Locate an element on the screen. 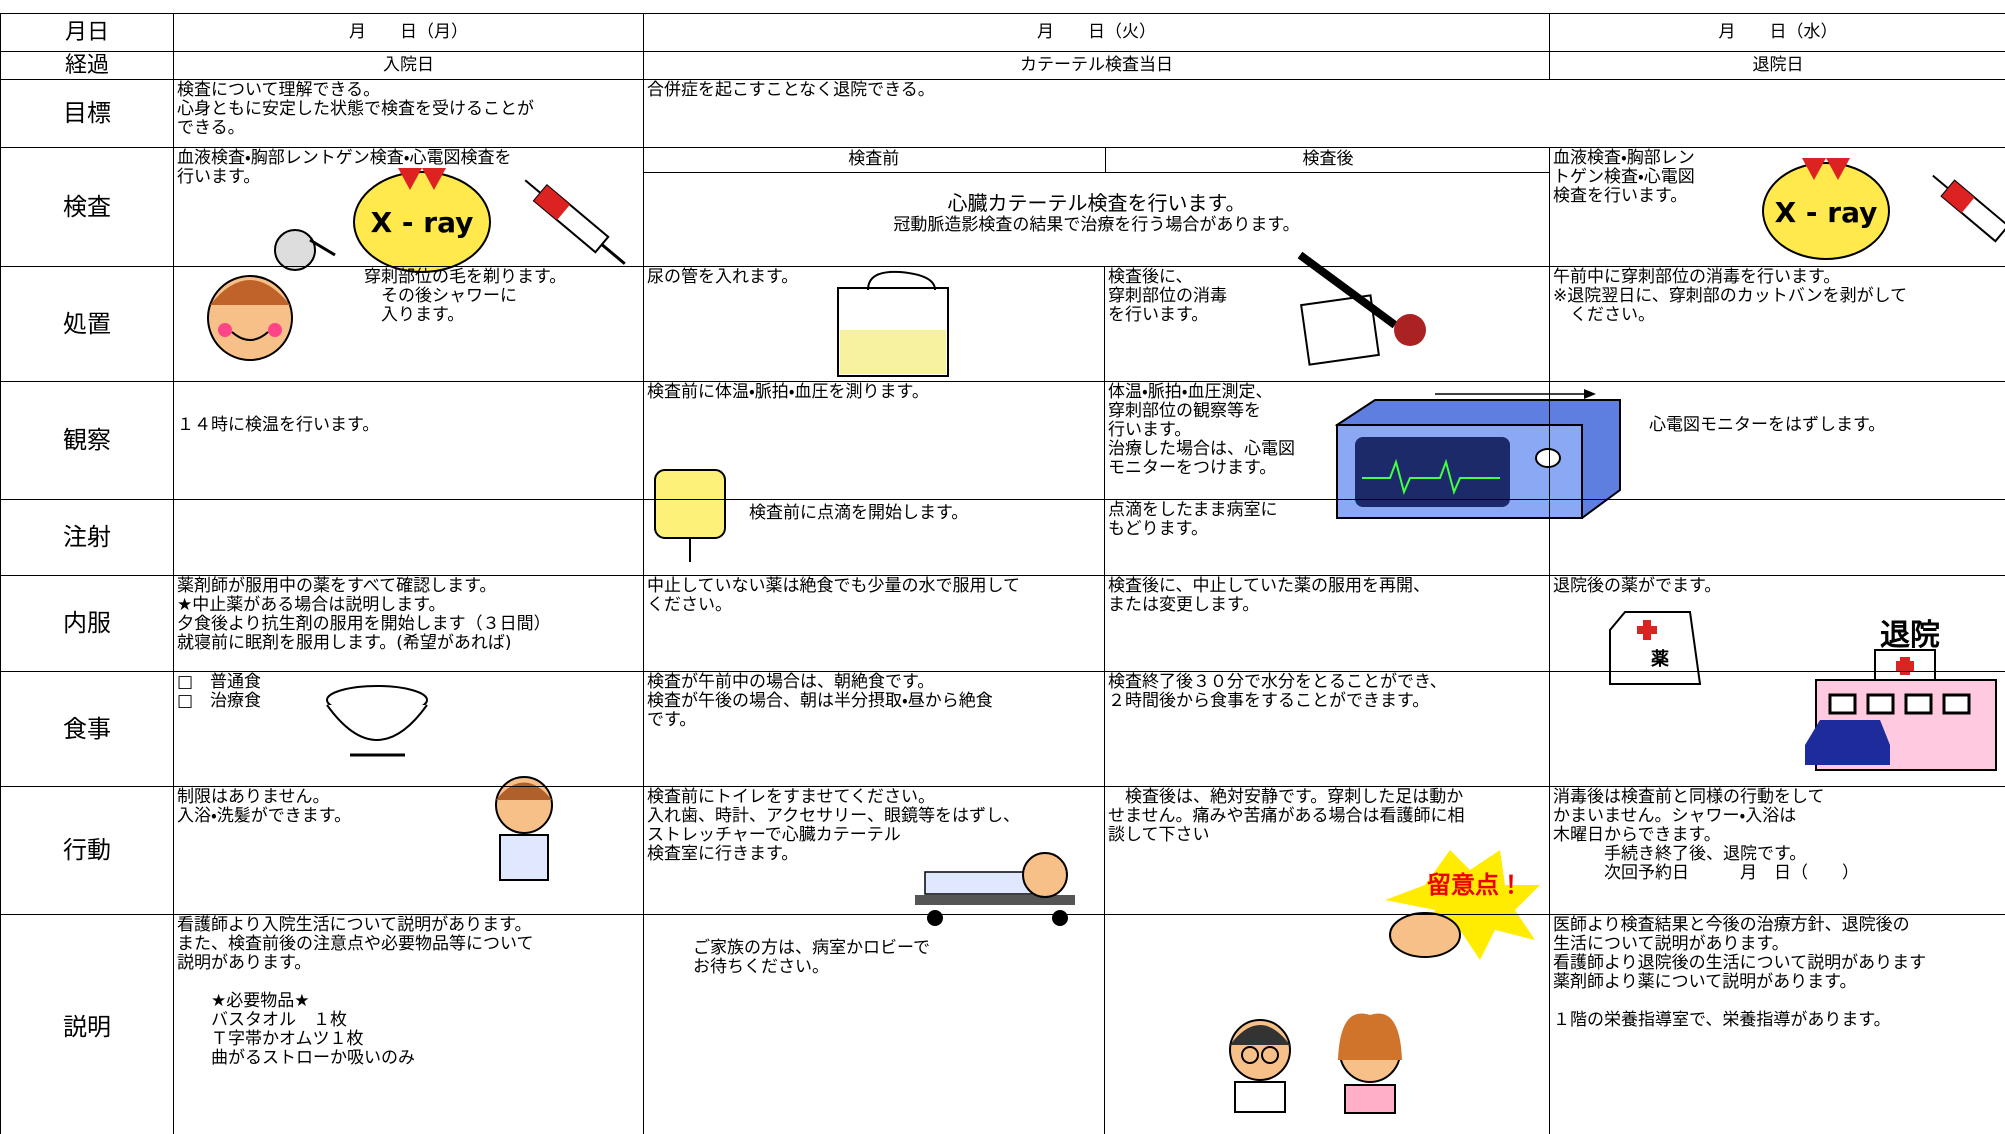 The width and height of the screenshot is (2005, 1134). cell-text: 血液検査・胸部レントゲン検査・心電図検査を 行います。 is located at coordinates (344, 167).